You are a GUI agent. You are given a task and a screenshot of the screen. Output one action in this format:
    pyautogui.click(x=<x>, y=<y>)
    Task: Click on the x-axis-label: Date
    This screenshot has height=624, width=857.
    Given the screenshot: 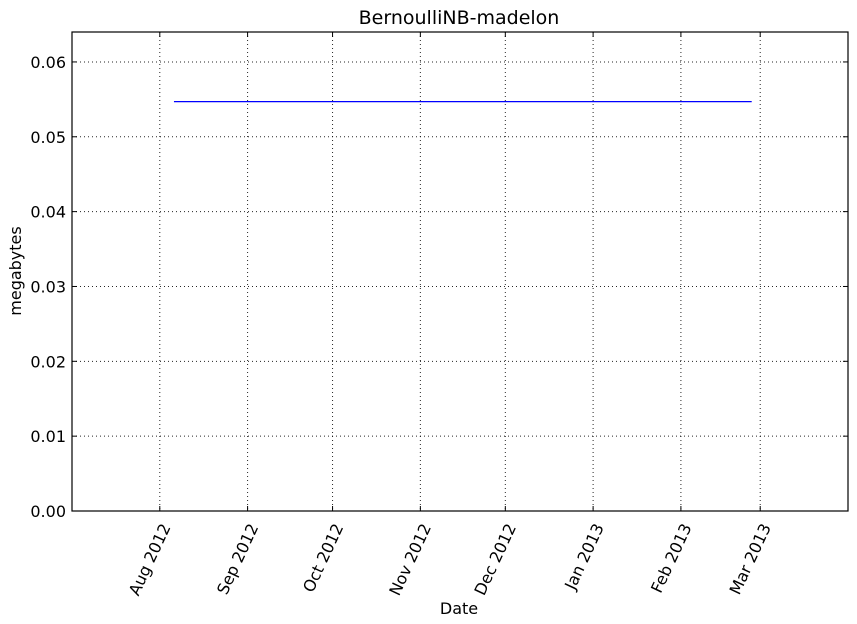 What is the action you would take?
    pyautogui.click(x=459, y=608)
    